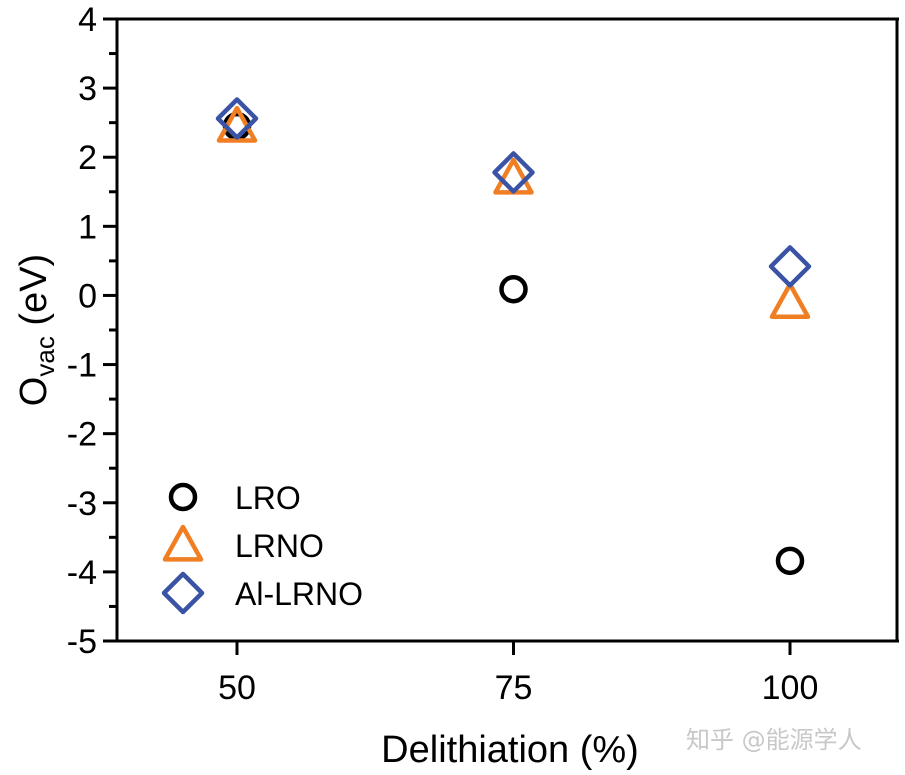 The image size is (905, 775). I want to click on legend-label: LRNO, so click(279, 546).